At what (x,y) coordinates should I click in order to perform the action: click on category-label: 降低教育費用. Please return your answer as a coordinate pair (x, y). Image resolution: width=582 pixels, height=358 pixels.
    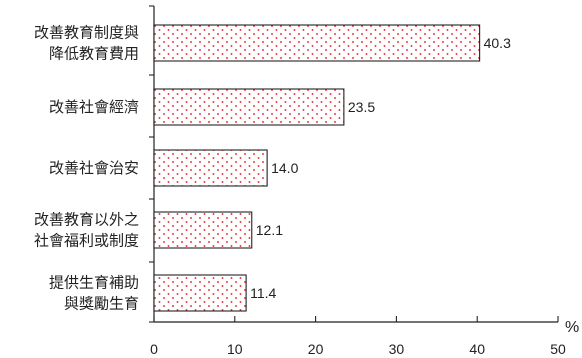
    Looking at the image, I should click on (94, 54).